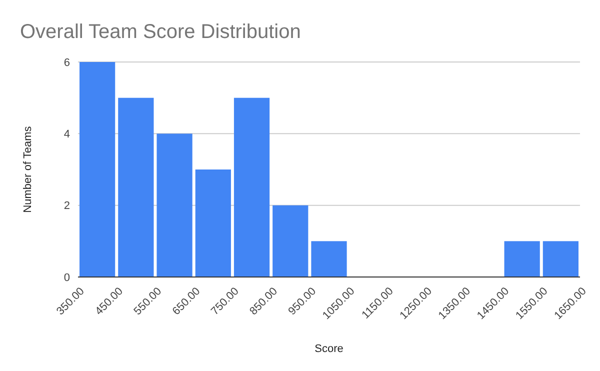  I want to click on y-tick-label: 0, so click(67, 278).